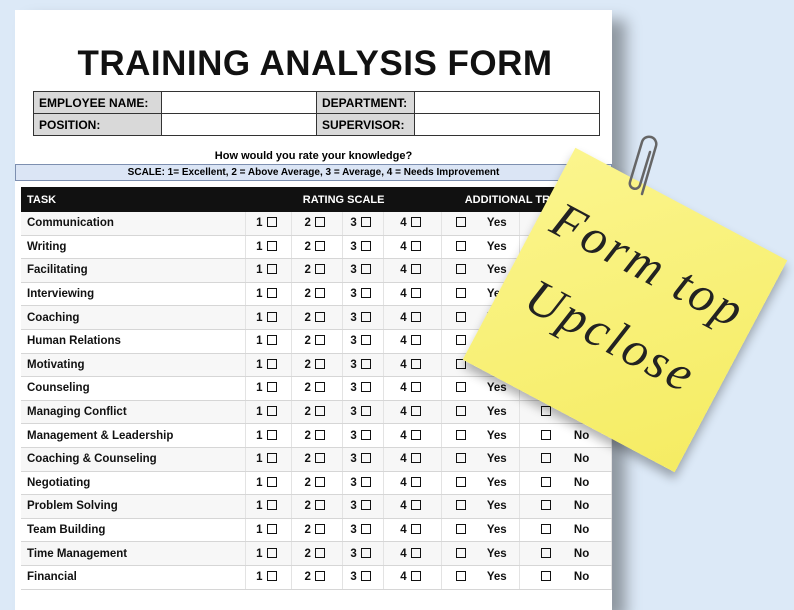 This screenshot has width=794, height=610. I want to click on rating-number: 3, so click(353, 317).